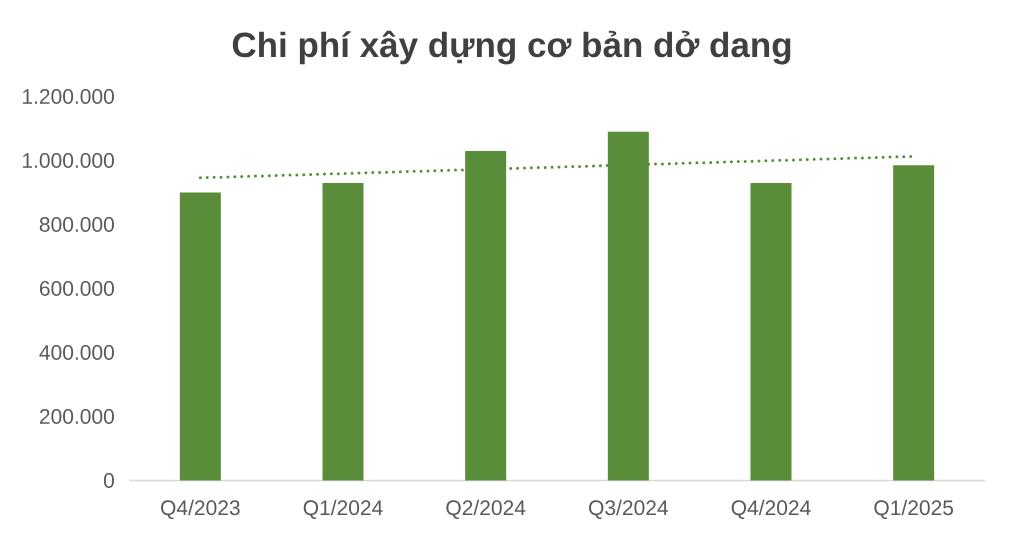 Image resolution: width=1014 pixels, height=546 pixels. What do you see at coordinates (68, 96) in the screenshot?
I see `y-tick-label: 1.200.000` at bounding box center [68, 96].